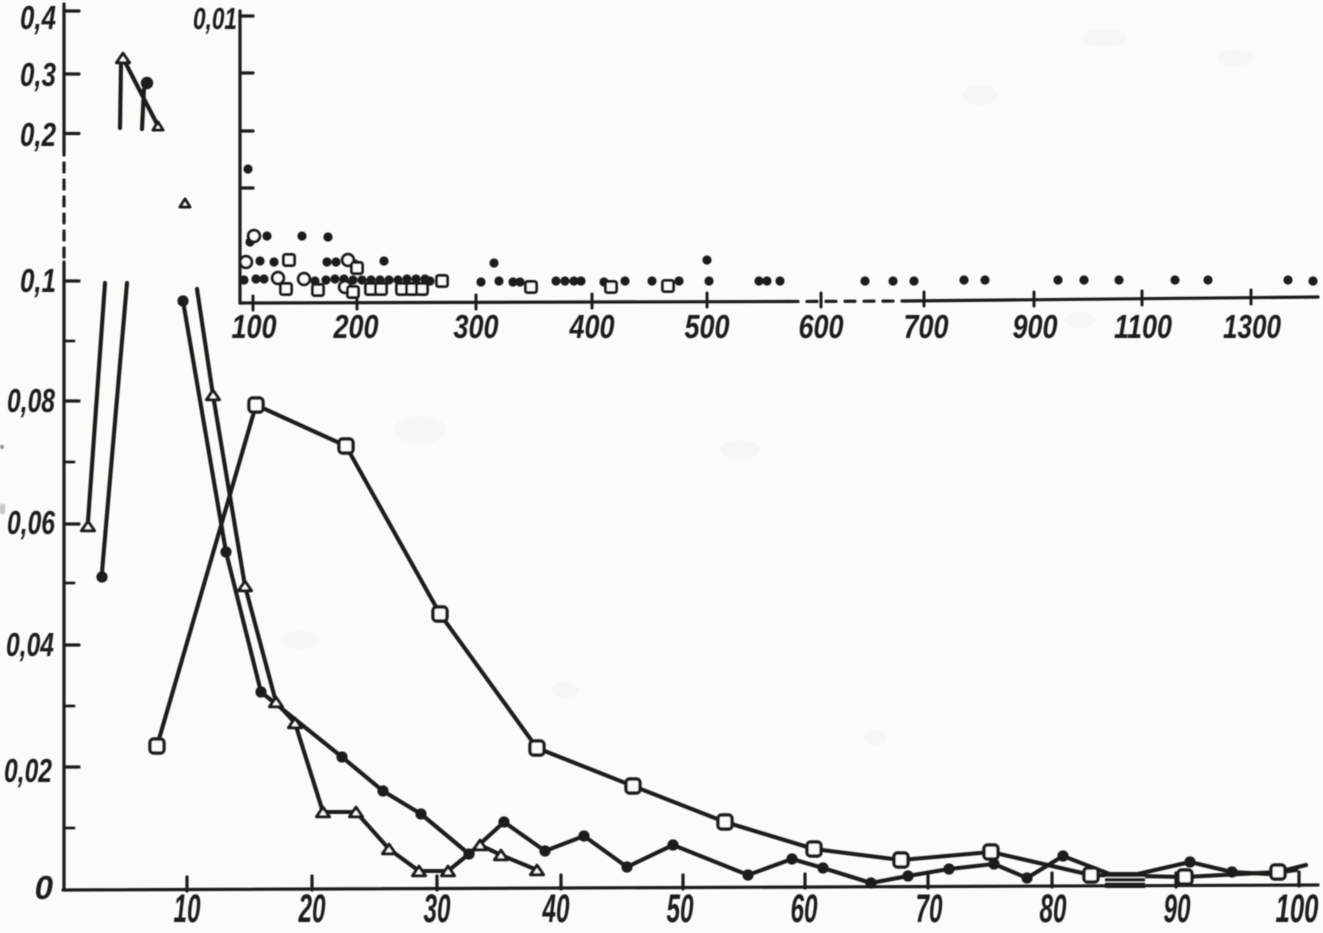 Image resolution: width=1323 pixels, height=933 pixels. I want to click on svg-text: 0,06, so click(31, 522).